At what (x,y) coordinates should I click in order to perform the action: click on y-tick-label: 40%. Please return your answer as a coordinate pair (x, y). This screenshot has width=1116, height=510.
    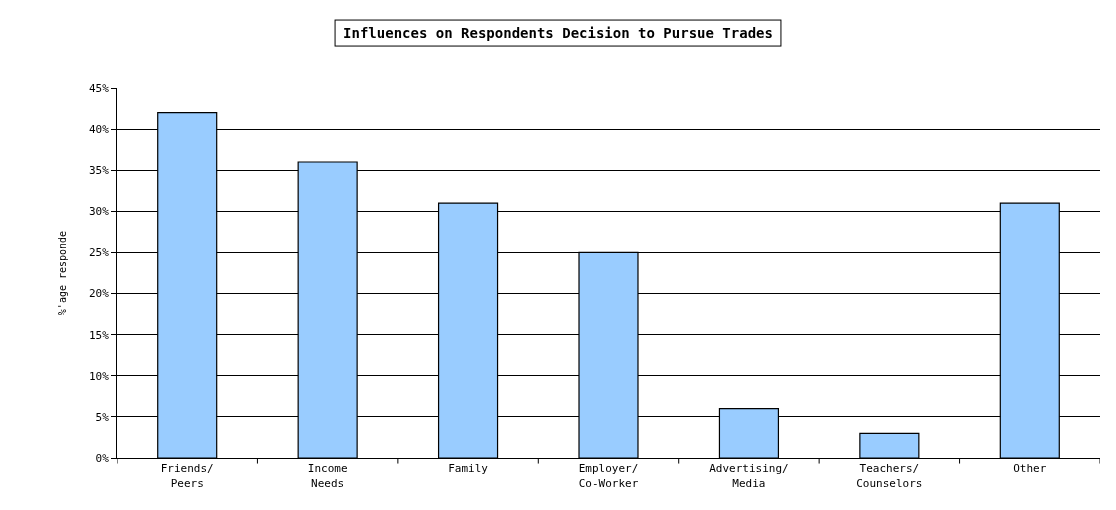
    Looking at the image, I should click on (99, 129).